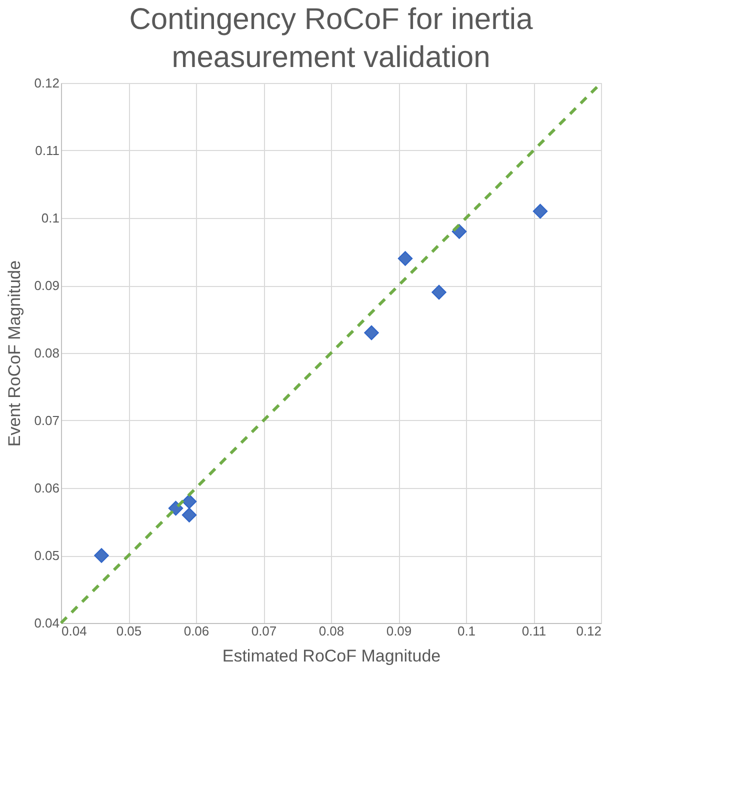 The width and height of the screenshot is (735, 805). Describe the element at coordinates (534, 631) in the screenshot. I see `x-tick-label: 0.11` at that location.